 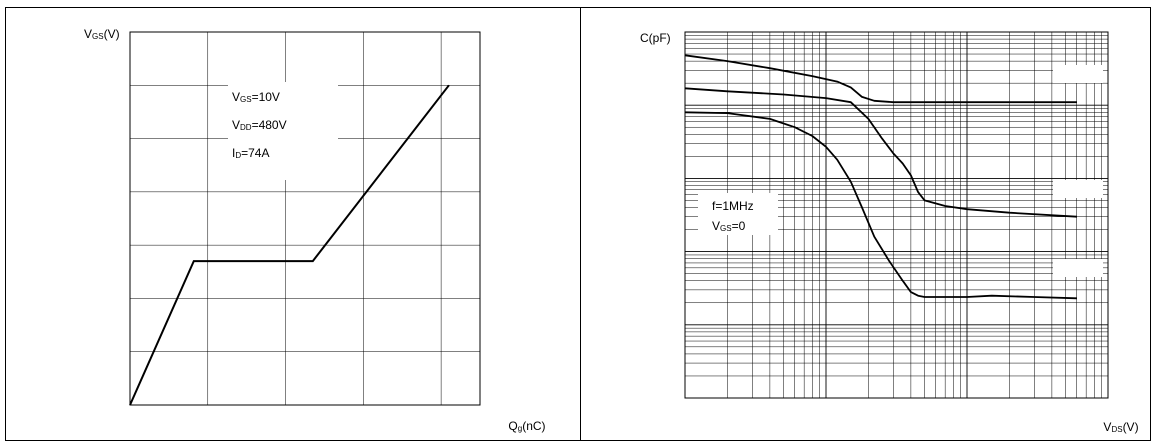 I want to click on annotation-text-main: f=1MHz, so click(x=733, y=206).